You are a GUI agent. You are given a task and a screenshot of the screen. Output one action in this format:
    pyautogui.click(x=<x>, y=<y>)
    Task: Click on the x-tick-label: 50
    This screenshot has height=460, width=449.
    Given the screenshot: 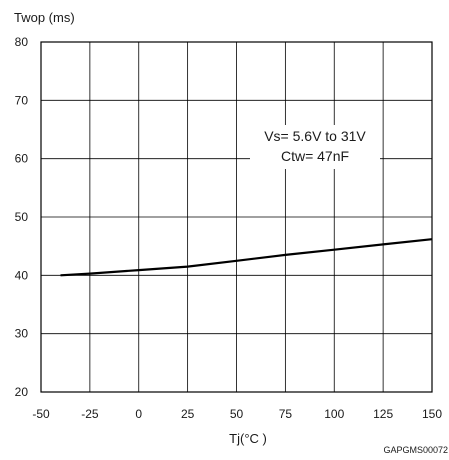 What is the action you would take?
    pyautogui.click(x=237, y=414)
    